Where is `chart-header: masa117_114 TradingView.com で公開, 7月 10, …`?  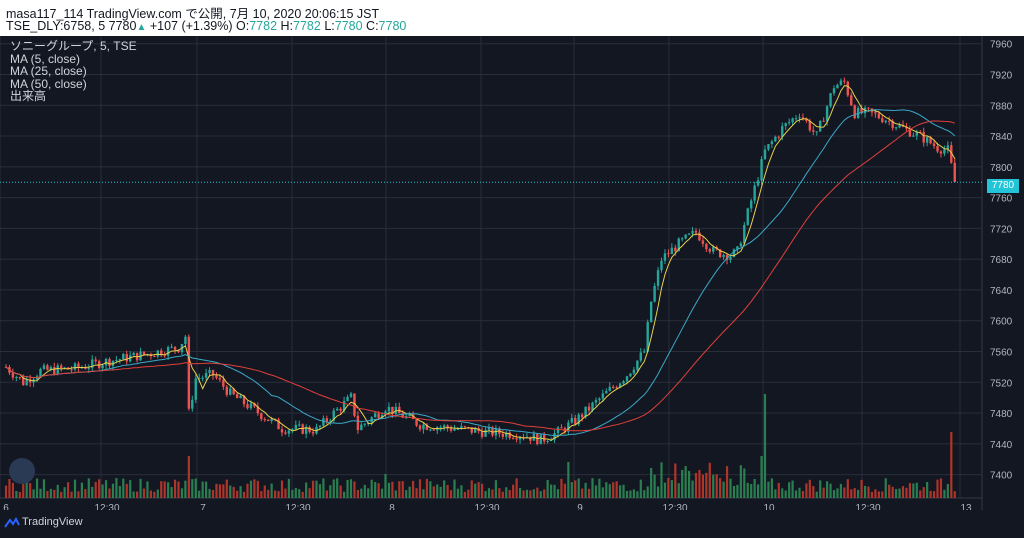
chart-header: masa117_114 TradingView.com で公開, 7月 10, … is located at coordinates (512, 18).